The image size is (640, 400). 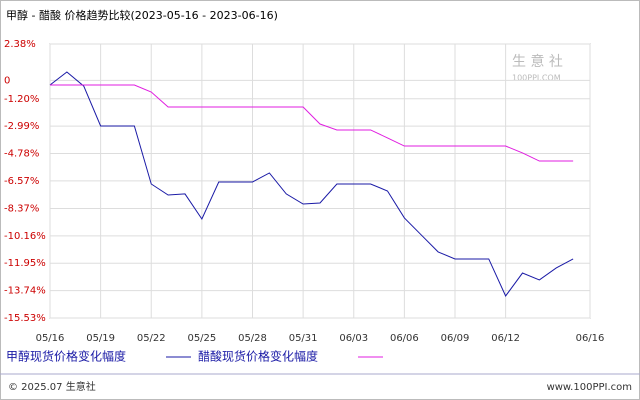 I want to click on x-tick-label: 06/12, so click(x=505, y=338).